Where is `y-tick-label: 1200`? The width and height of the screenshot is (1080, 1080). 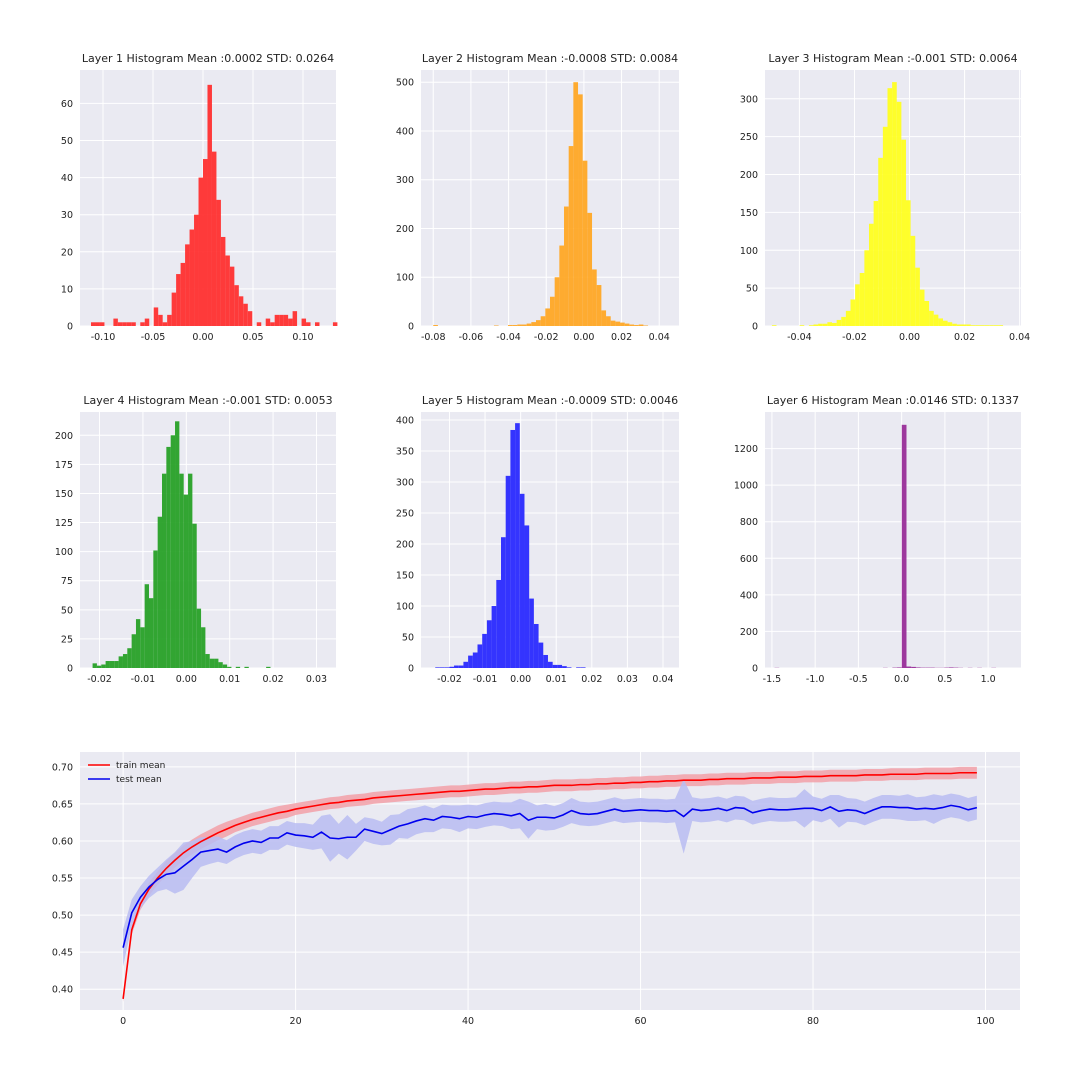
y-tick-label: 1200 is located at coordinates (746, 449).